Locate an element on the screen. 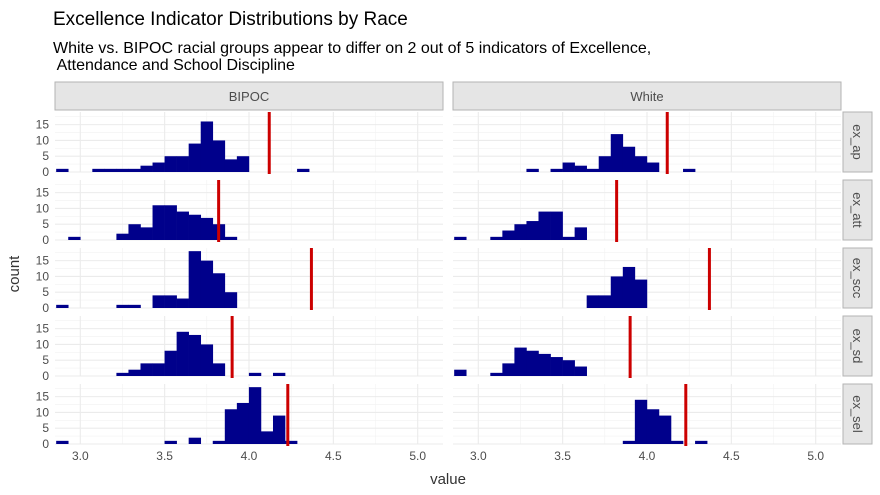 This screenshot has height=495, width=880. y-axis-label: count is located at coordinates (14, 274).